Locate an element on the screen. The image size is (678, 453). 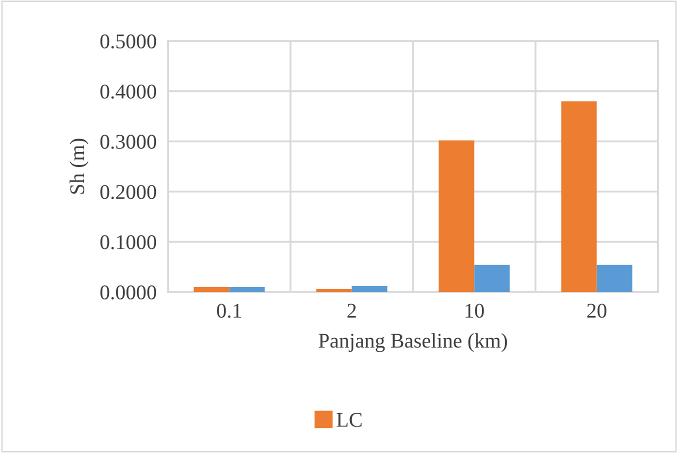
y-tick-label: 0.2000 is located at coordinates (128, 192).